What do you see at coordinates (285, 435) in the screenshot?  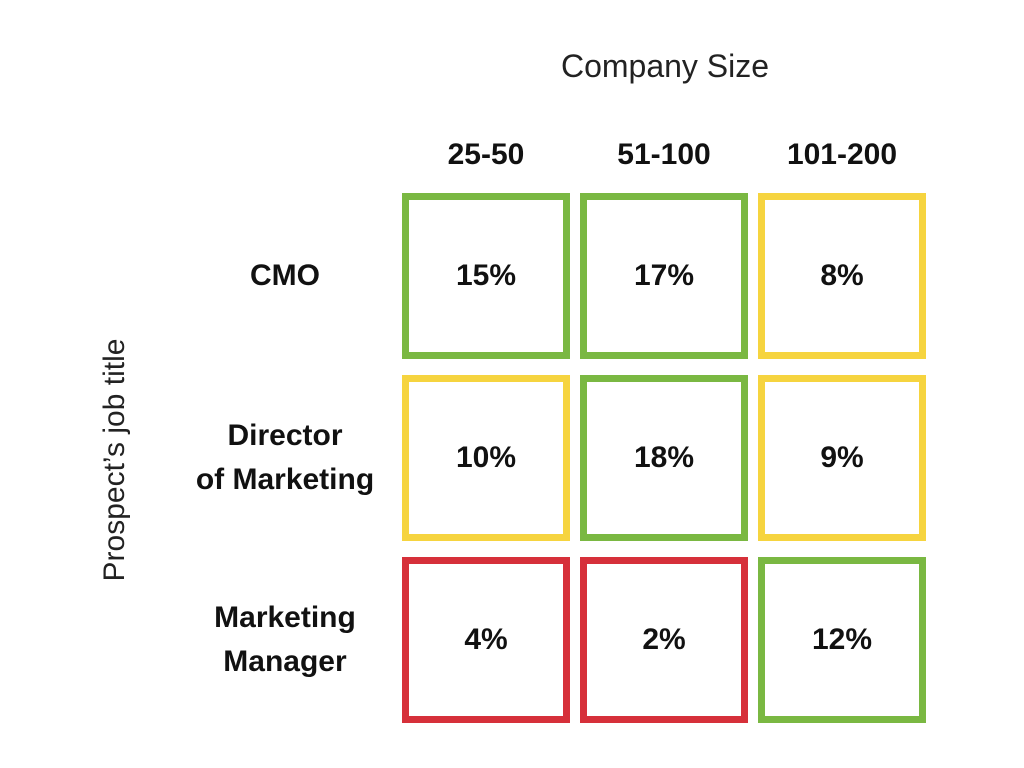 I see `row-header-line: Director` at bounding box center [285, 435].